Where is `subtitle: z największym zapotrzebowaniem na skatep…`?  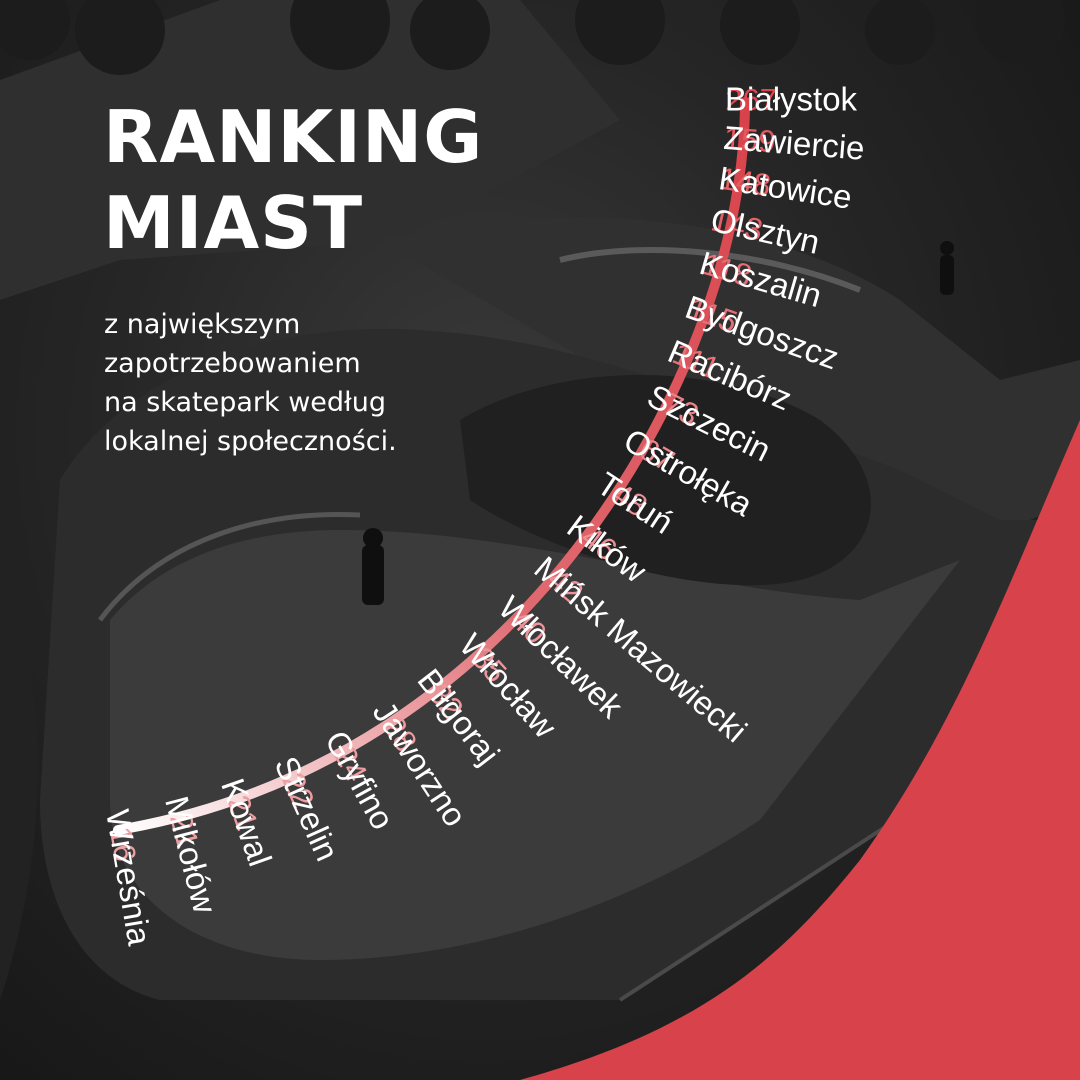
subtitle: z największym zapotrzebowaniem na skatep… is located at coordinates (314, 383).